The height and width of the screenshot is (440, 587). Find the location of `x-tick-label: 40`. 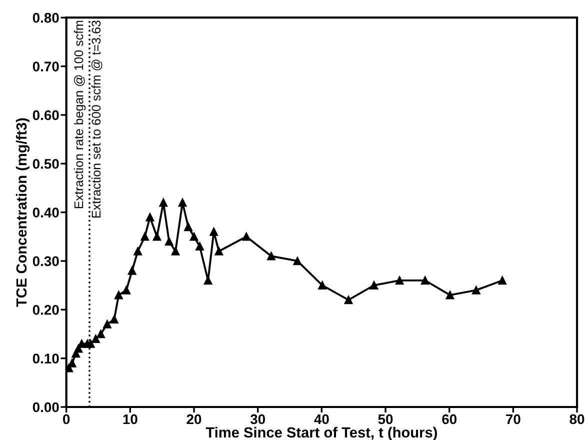

x-tick-label: 40 is located at coordinates (321, 419).